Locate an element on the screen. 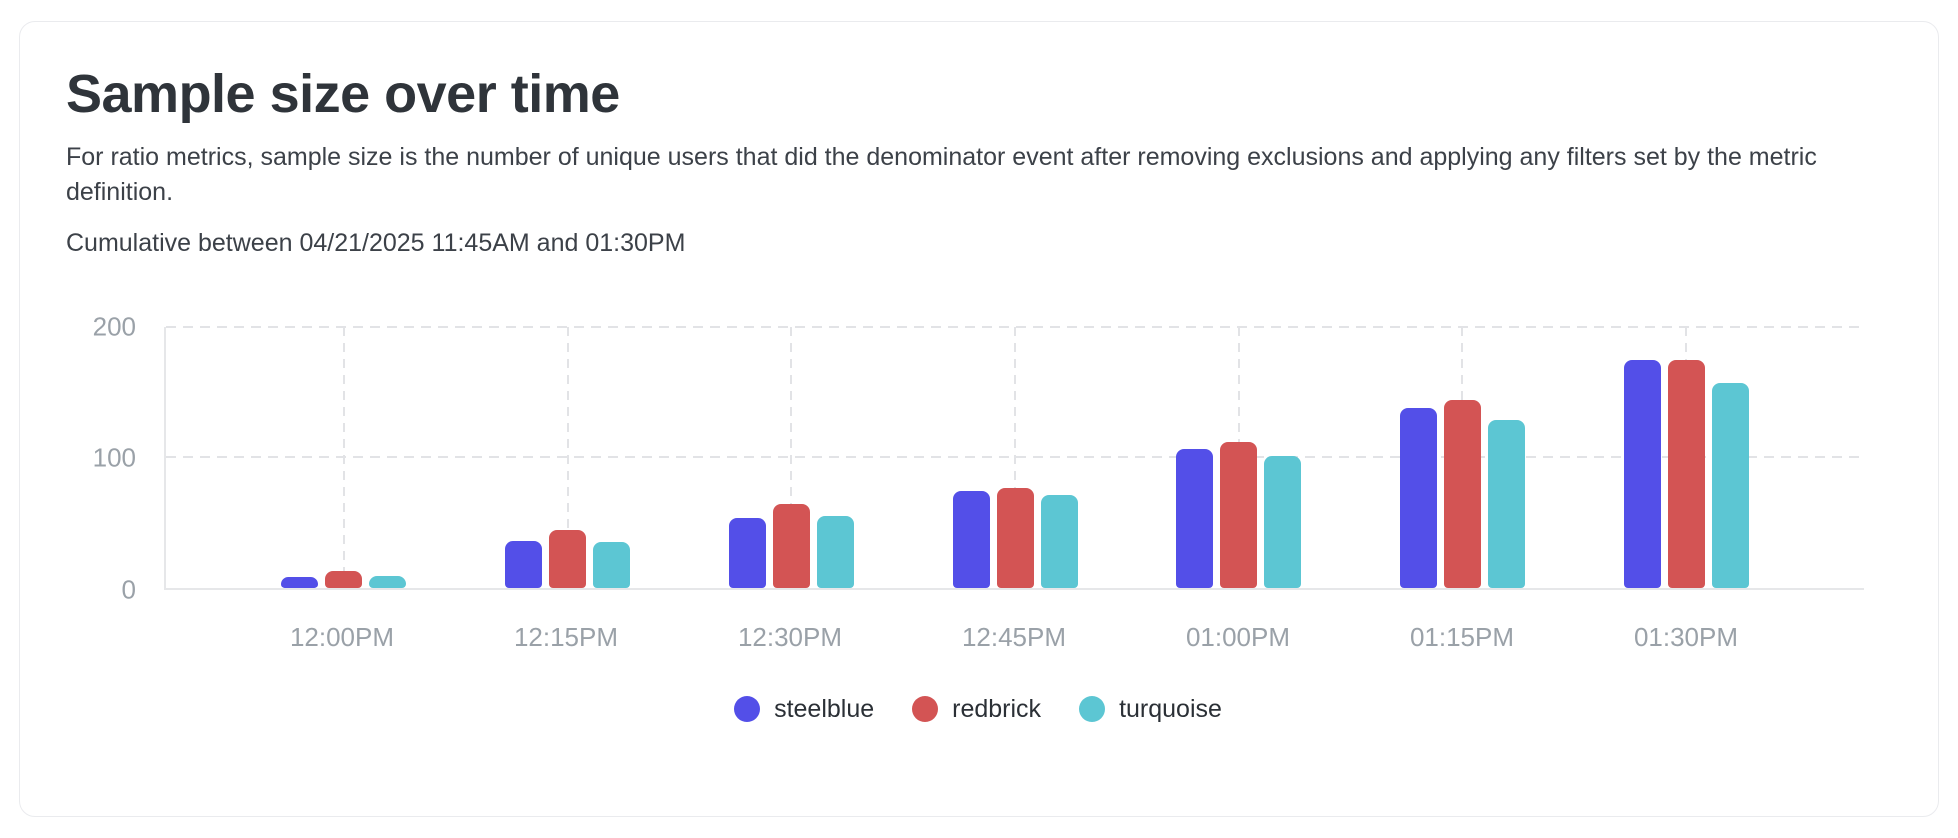 This screenshot has width=1958, height=838. page-title: Sample size over time is located at coordinates (343, 94).